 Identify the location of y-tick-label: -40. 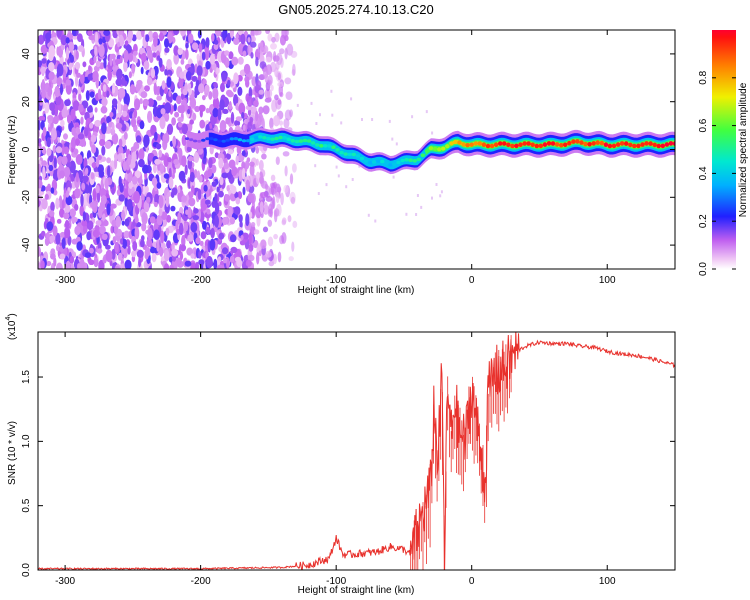
(26, 244).